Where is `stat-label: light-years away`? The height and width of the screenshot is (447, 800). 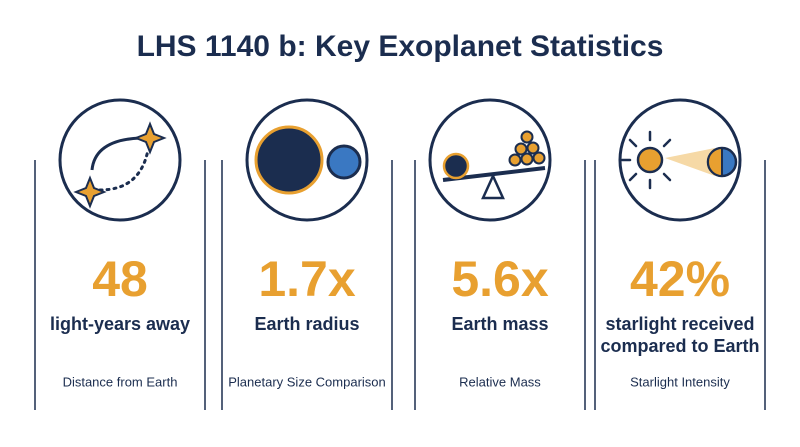
stat-label: light-years away is located at coordinates (120, 324).